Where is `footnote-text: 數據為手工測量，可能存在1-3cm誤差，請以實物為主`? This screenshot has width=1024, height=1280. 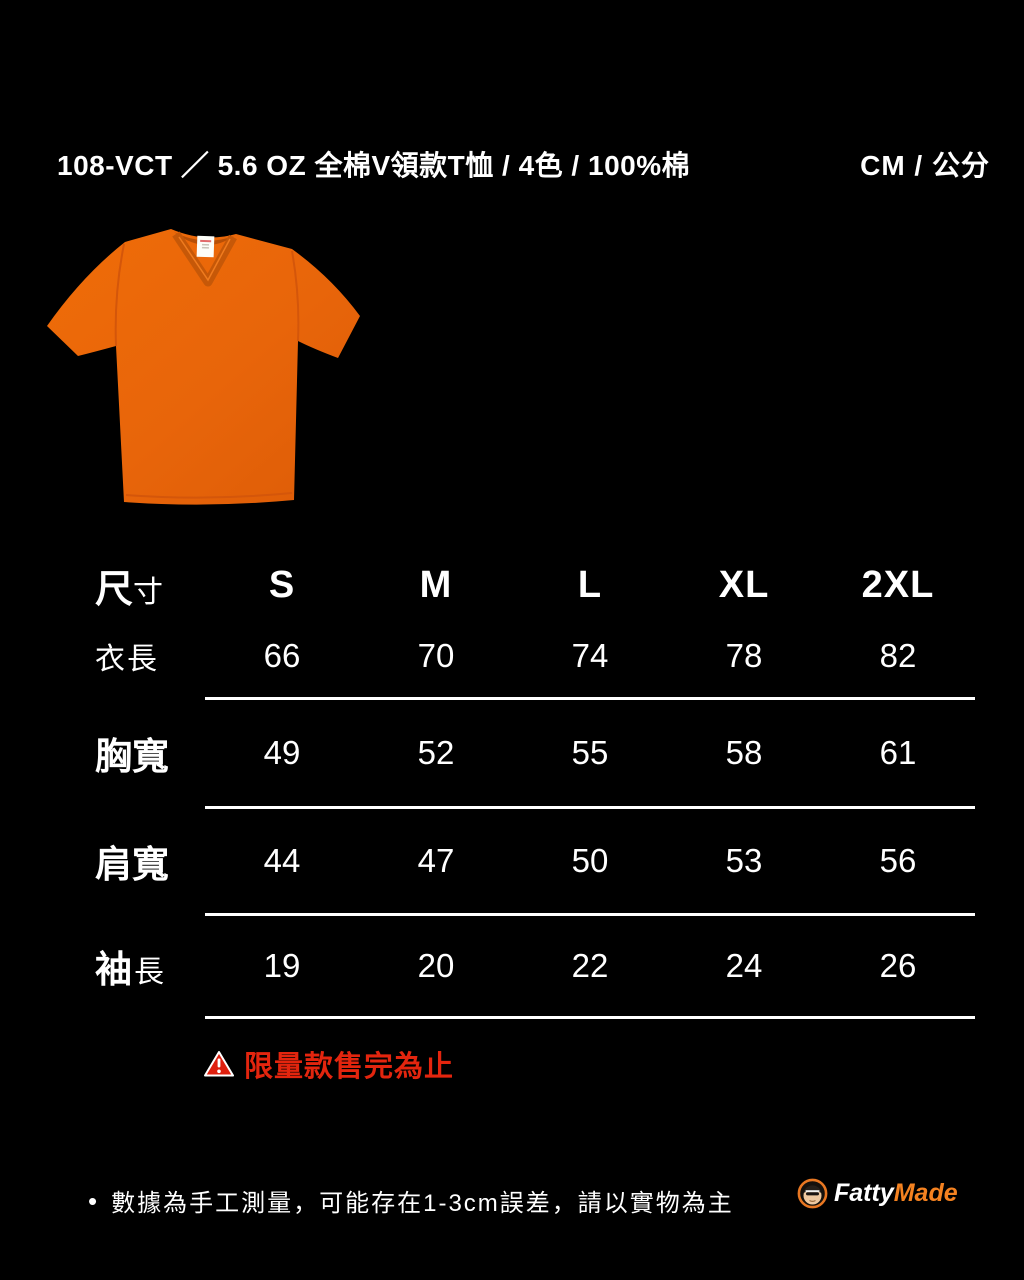
footnote-text: 數據為手工測量，可能存在1-3cm誤差，請以實物為主 is located at coordinates (422, 1203).